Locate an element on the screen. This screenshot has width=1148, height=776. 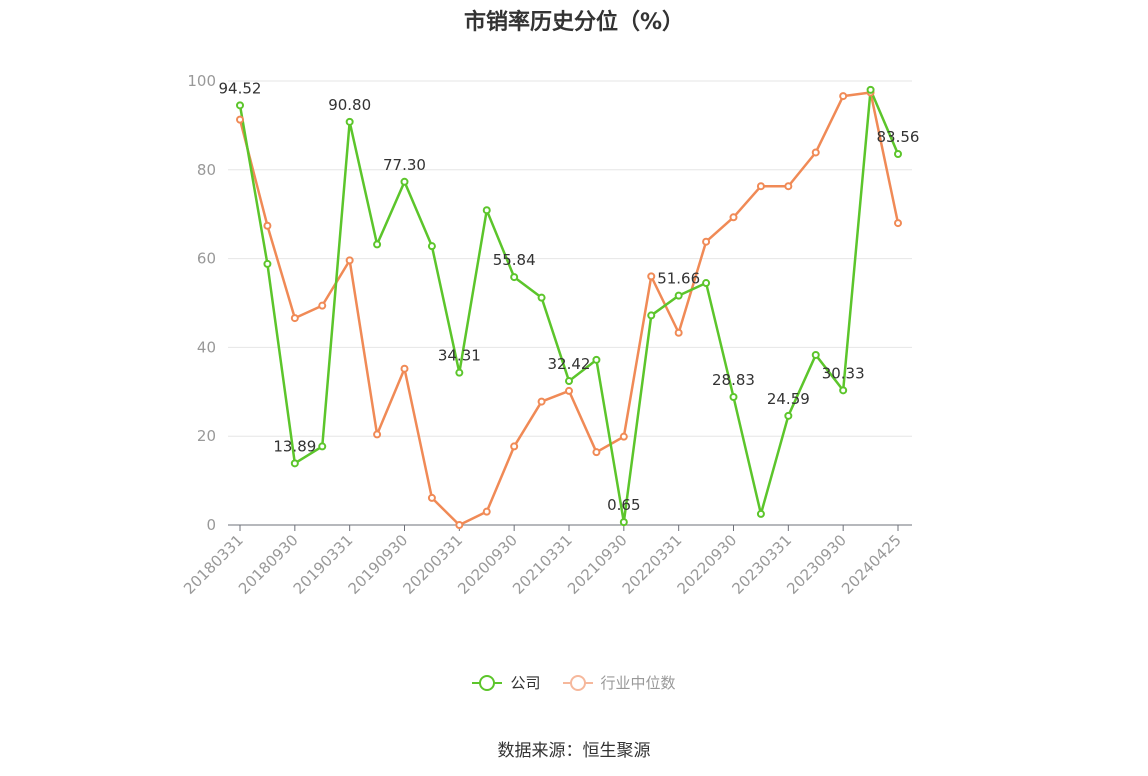
data-source: 数据来源：恒生聚源 is located at coordinates (574, 751).